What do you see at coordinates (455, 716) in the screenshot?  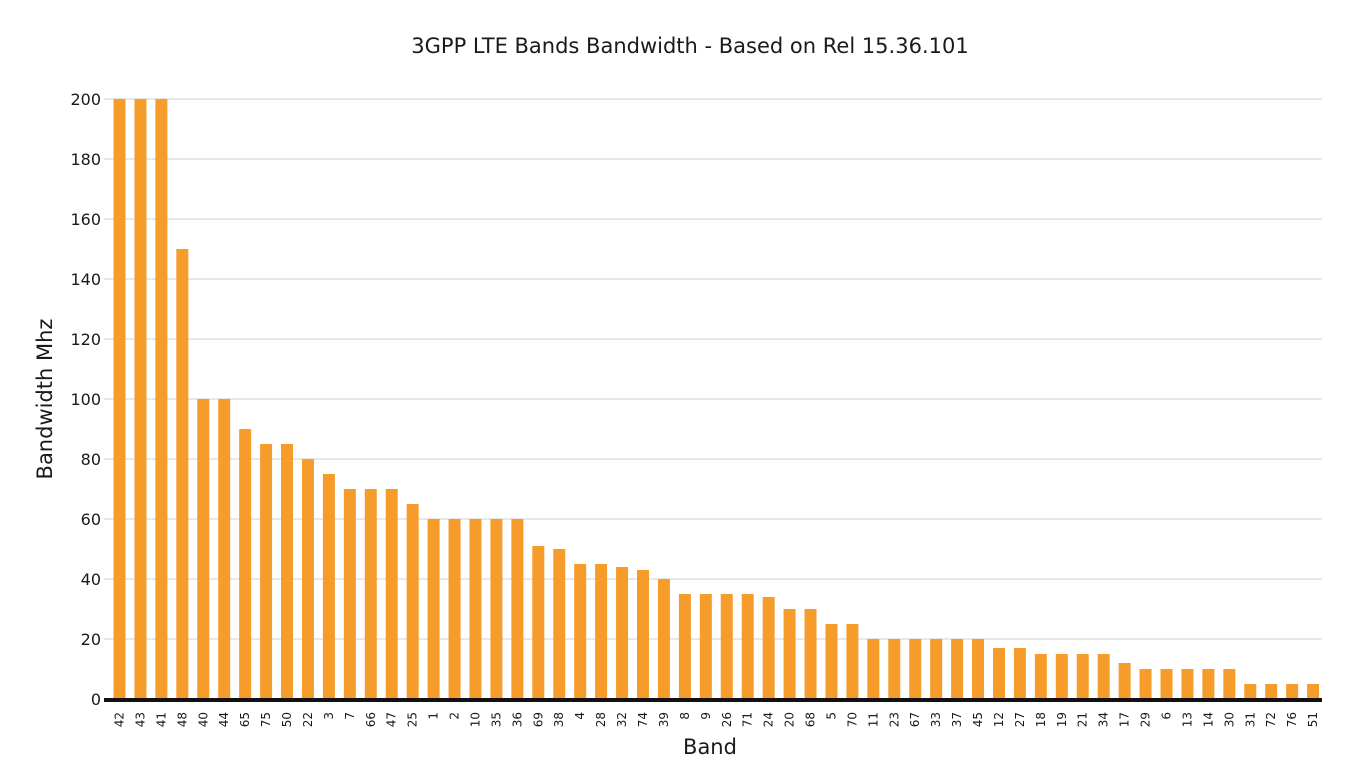 I see `x-tick-label: 2` at bounding box center [455, 716].